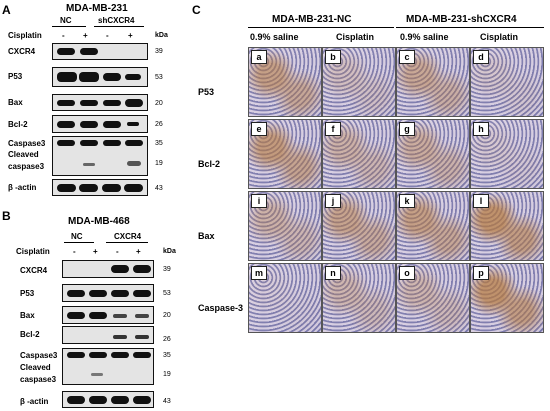  I want to click on panel-c-group-sh: MDA-MB-231-shCXCR4, so click(461, 19).